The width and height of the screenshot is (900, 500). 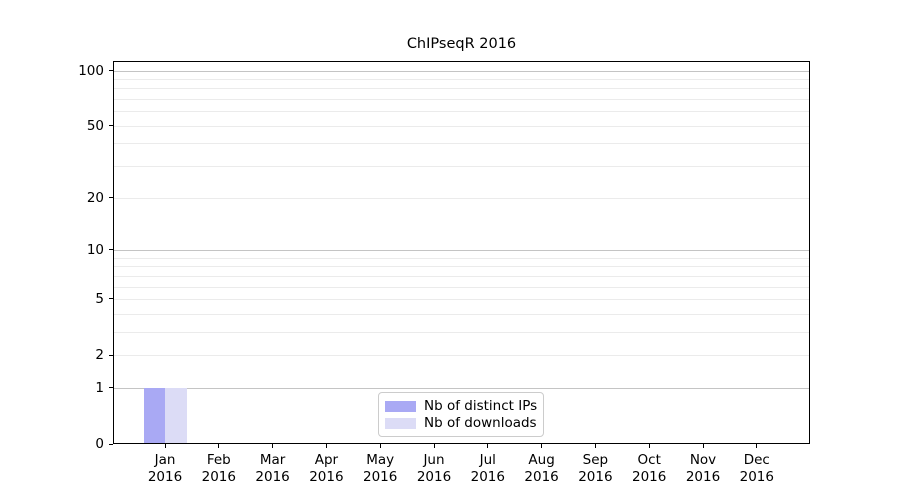 I want to click on x-tick-month: Jul, so click(x=487, y=460).